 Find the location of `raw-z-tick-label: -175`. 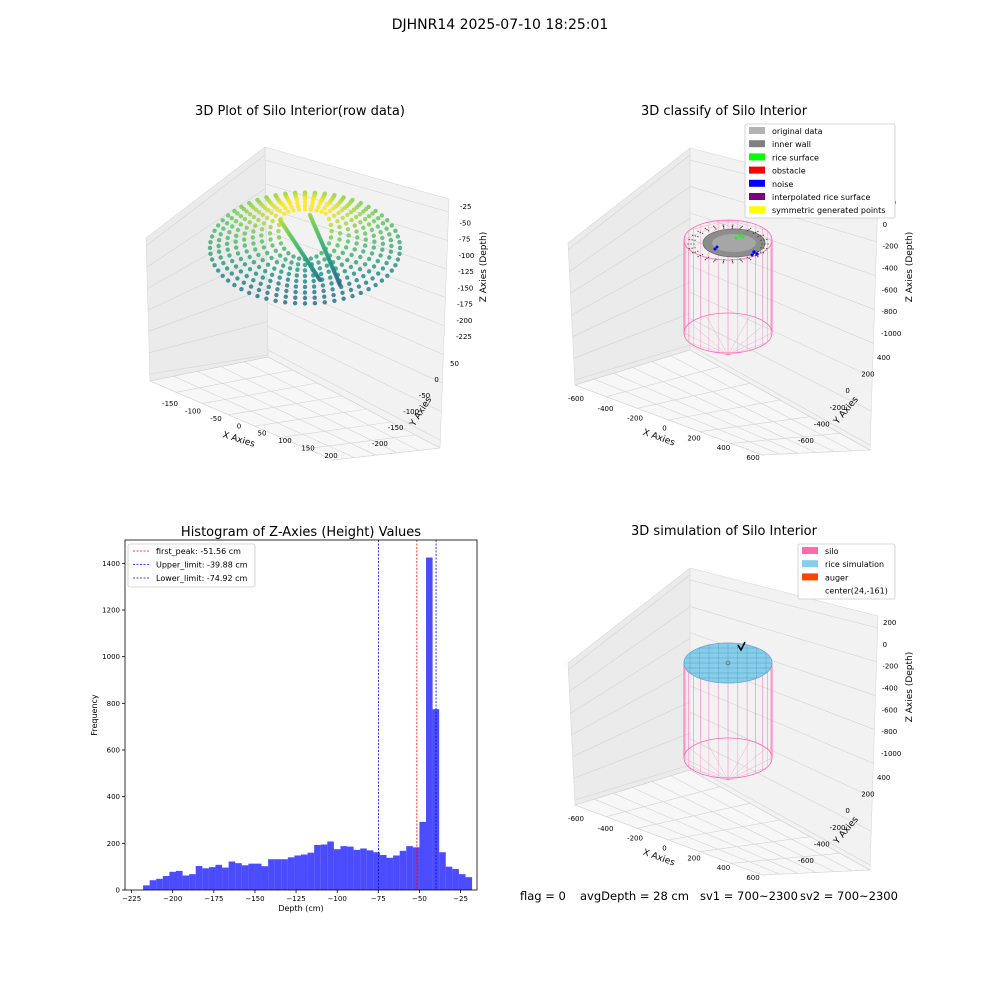

raw-z-tick-label: -175 is located at coordinates (465, 305).